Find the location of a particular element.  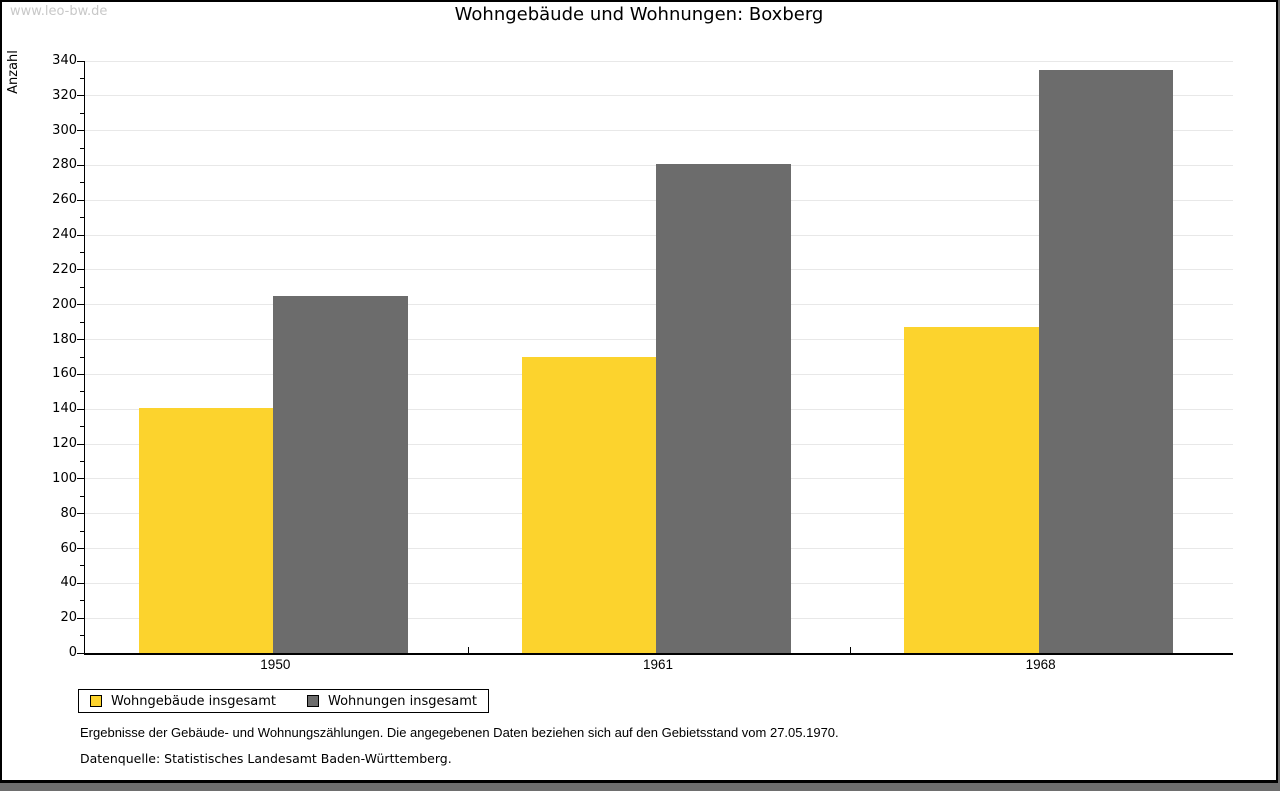

y-tick-label: 20 is located at coordinates (68, 618).